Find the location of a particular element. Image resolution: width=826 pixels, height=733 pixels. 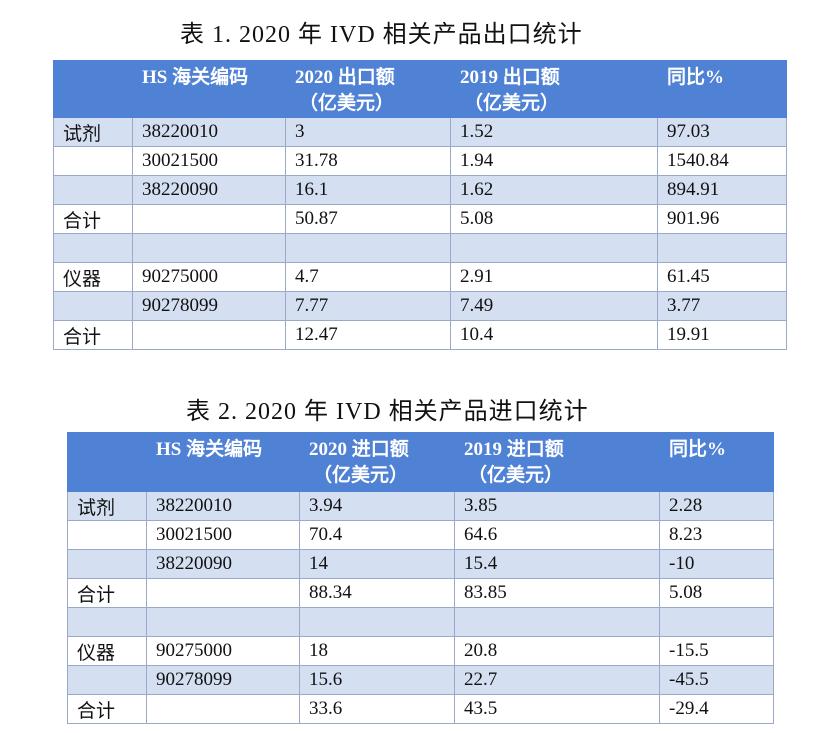

table-row: 38220090 16.1 1.62 894.91 is located at coordinates (420, 190).